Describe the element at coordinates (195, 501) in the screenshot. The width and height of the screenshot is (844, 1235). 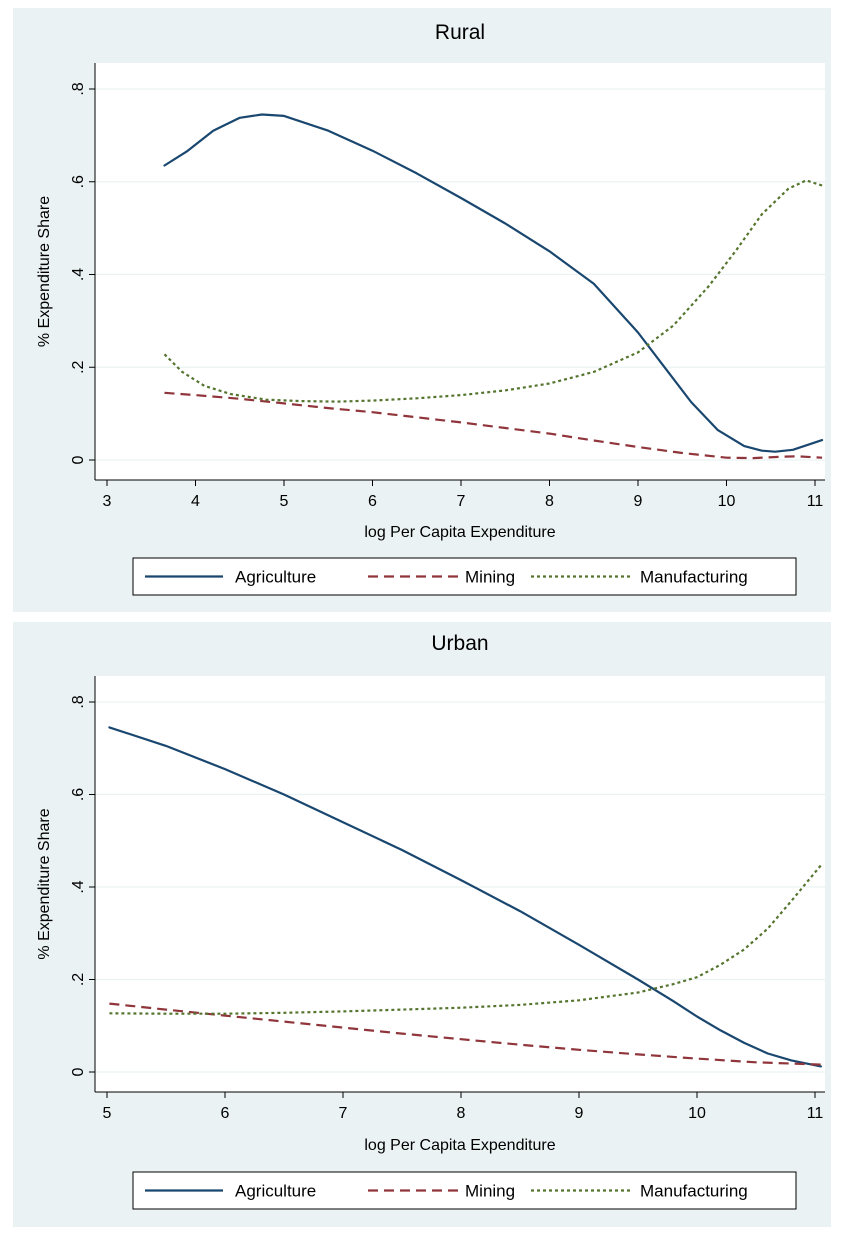
I see `x-tick-label: 4` at that location.